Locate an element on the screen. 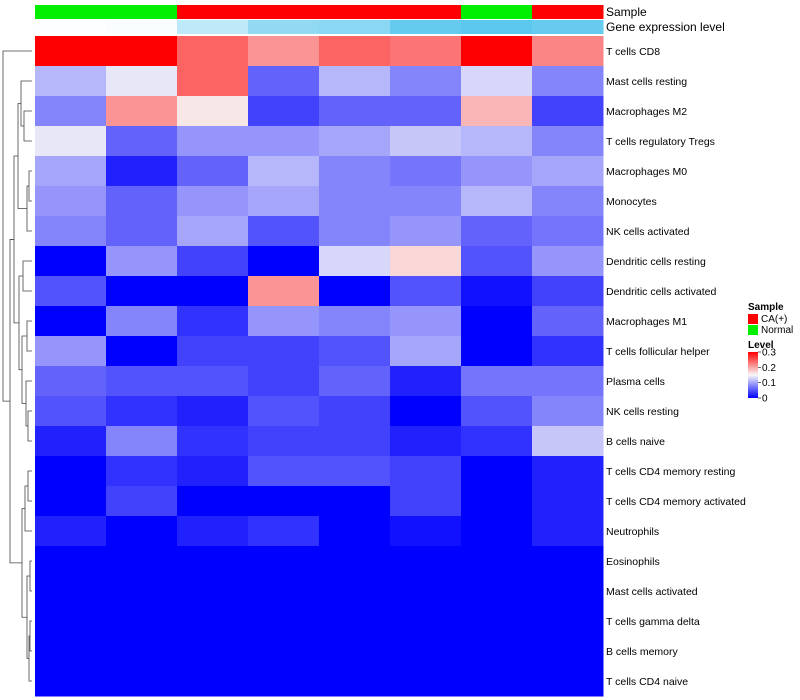 This screenshot has height=700, width=800. level-tick-label: 0.3 is located at coordinates (769, 353).